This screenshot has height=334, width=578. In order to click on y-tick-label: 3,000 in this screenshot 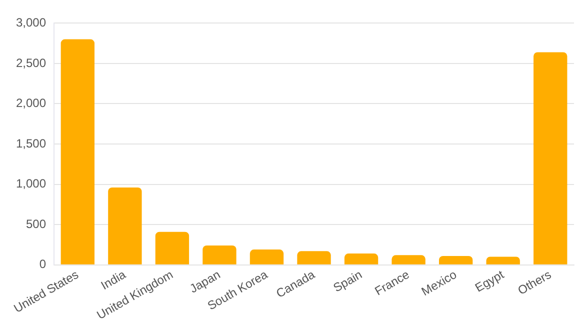, I will do `click(31, 23)`.